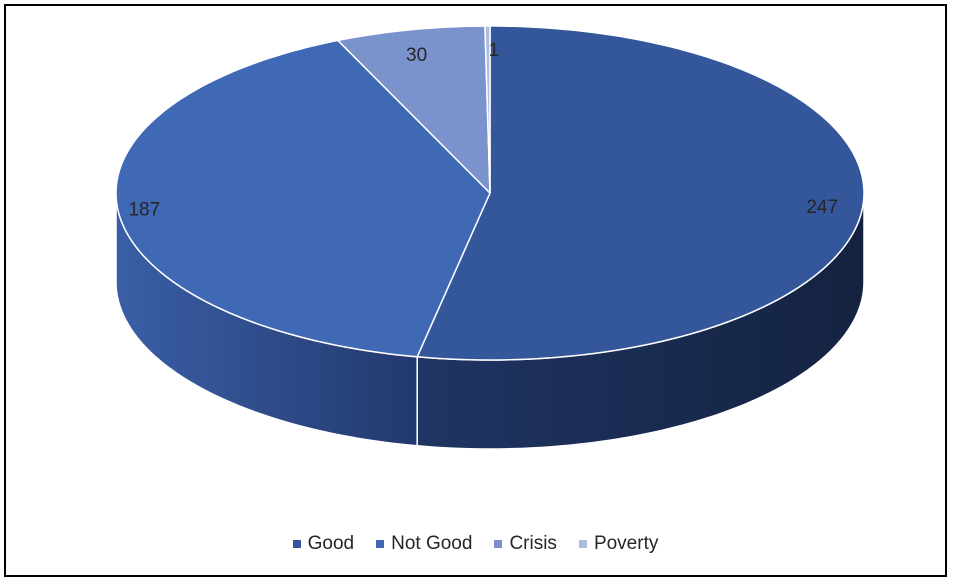  I want to click on pie-slice-poverty, so click(487, 109).